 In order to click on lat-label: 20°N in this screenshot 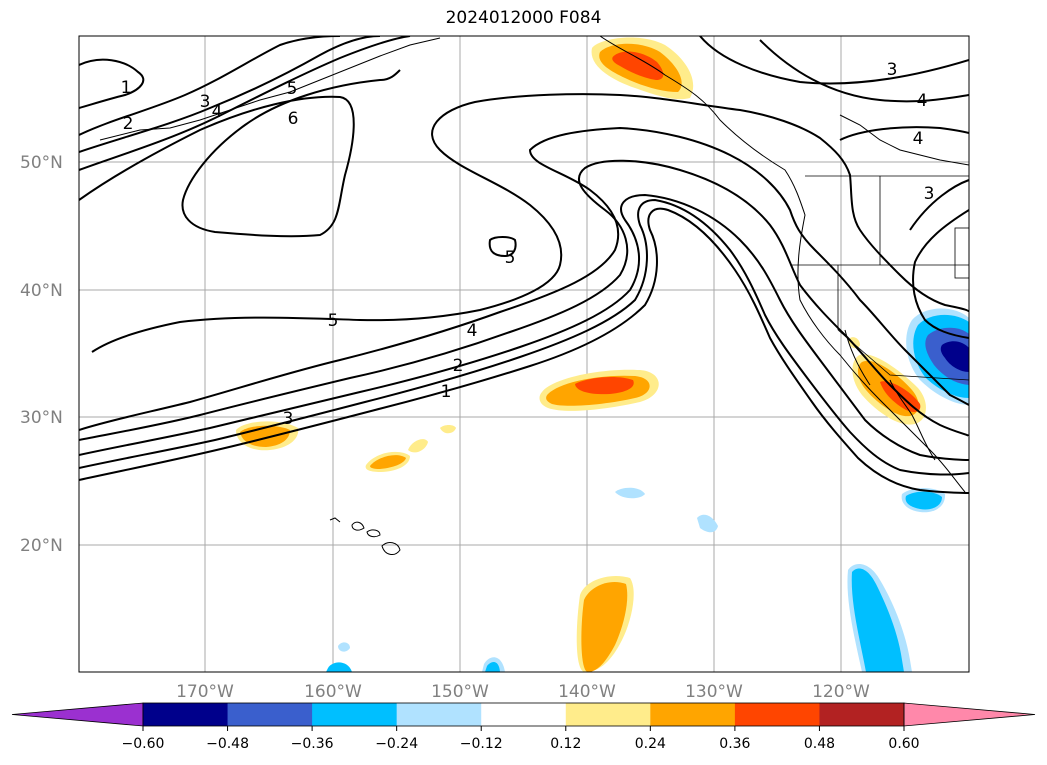, I will do `click(41, 546)`.